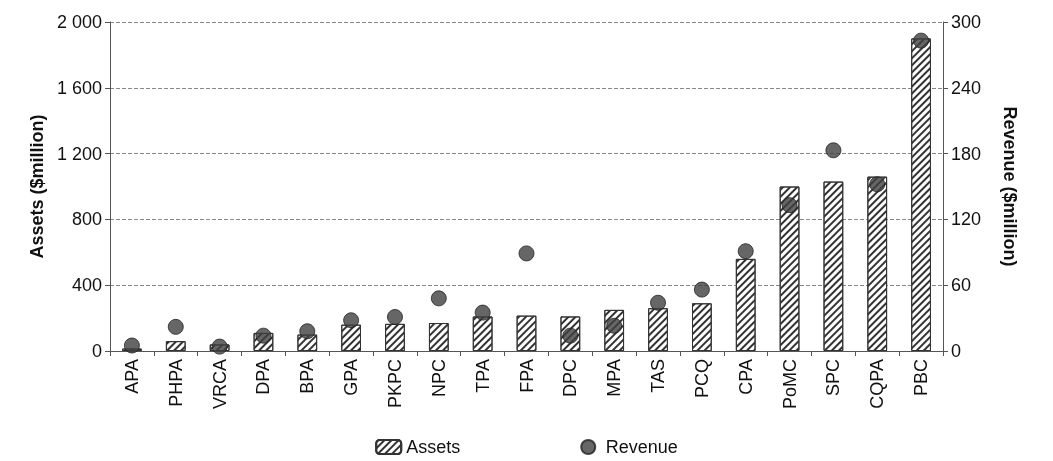 This screenshot has width=1053, height=461. I want to click on x-tick-label: PHPA, so click(175, 383).